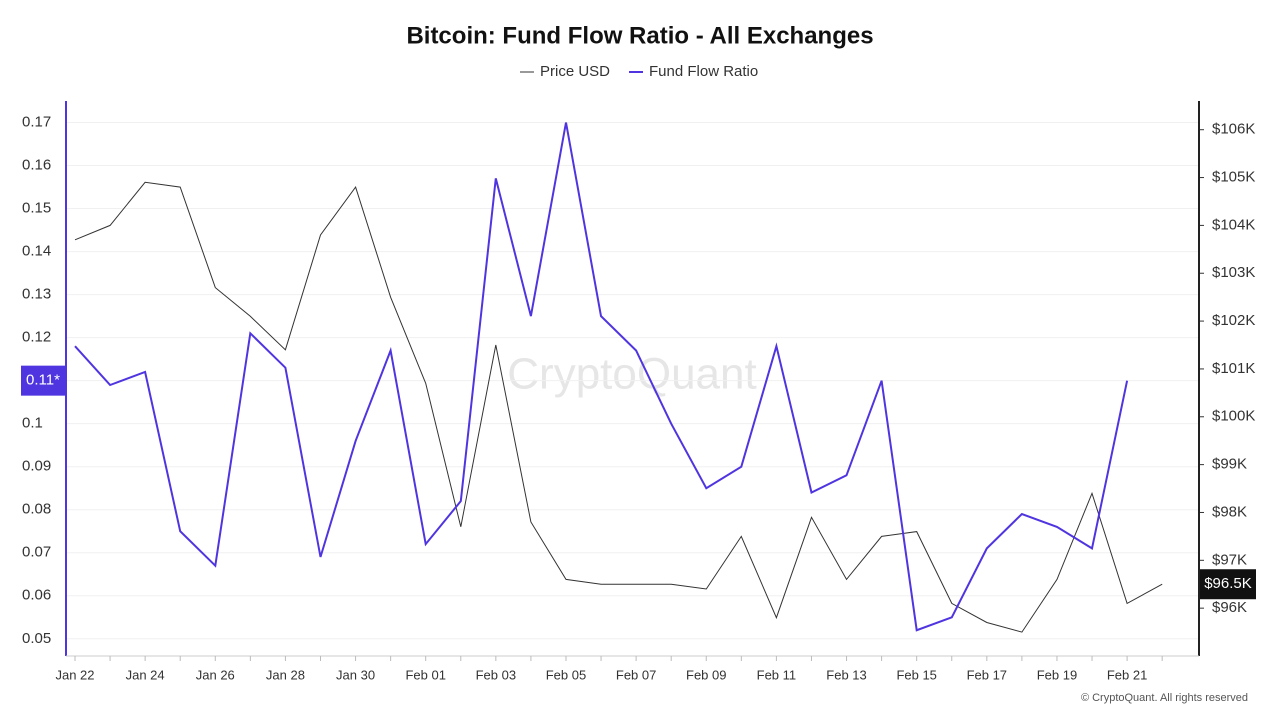  What do you see at coordinates (1127, 674) in the screenshot?
I see `x-tick-label: Feb 21` at bounding box center [1127, 674].